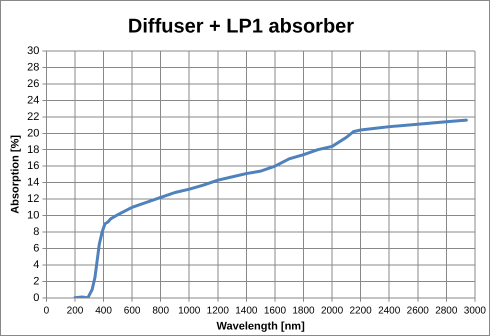 This screenshot has height=336, width=490. What do you see at coordinates (33, 100) in the screenshot?
I see `y-tick-label: 24` at bounding box center [33, 100].